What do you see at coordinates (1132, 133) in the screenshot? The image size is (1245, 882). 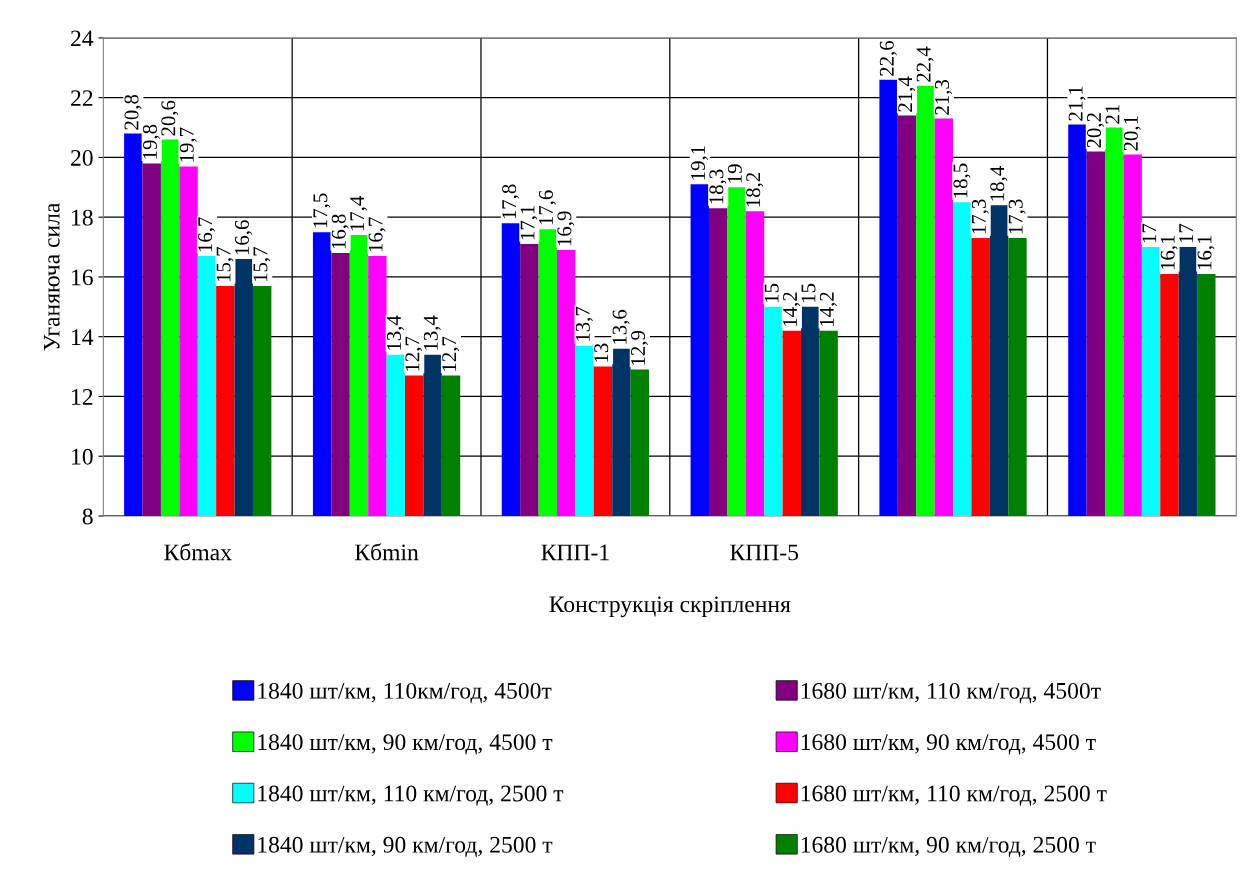 I see `data-label: 20,1` at bounding box center [1132, 133].